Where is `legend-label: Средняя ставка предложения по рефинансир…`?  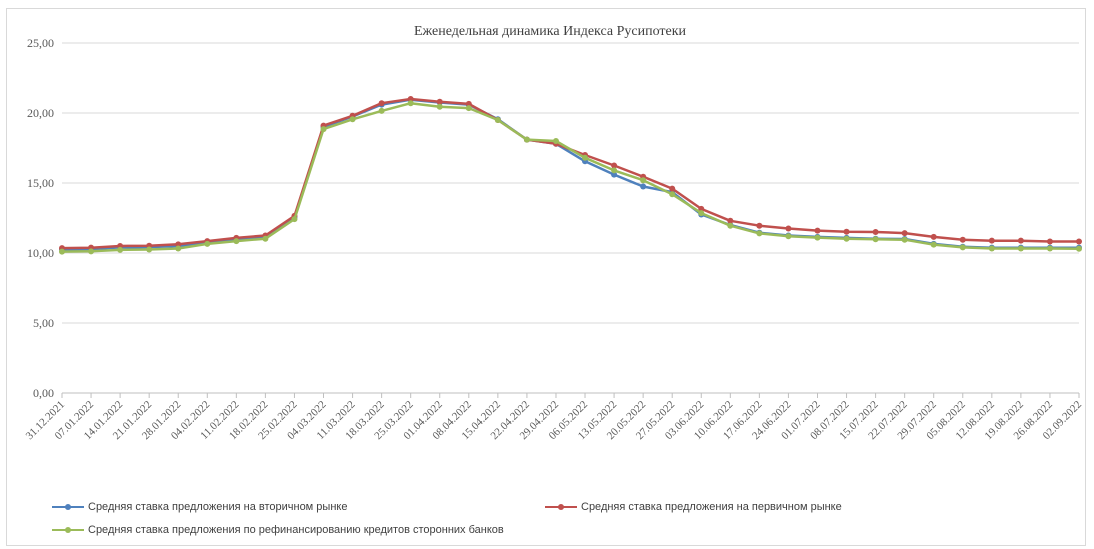 legend-label: Средняя ставка предложения по рефинансир… is located at coordinates (296, 530).